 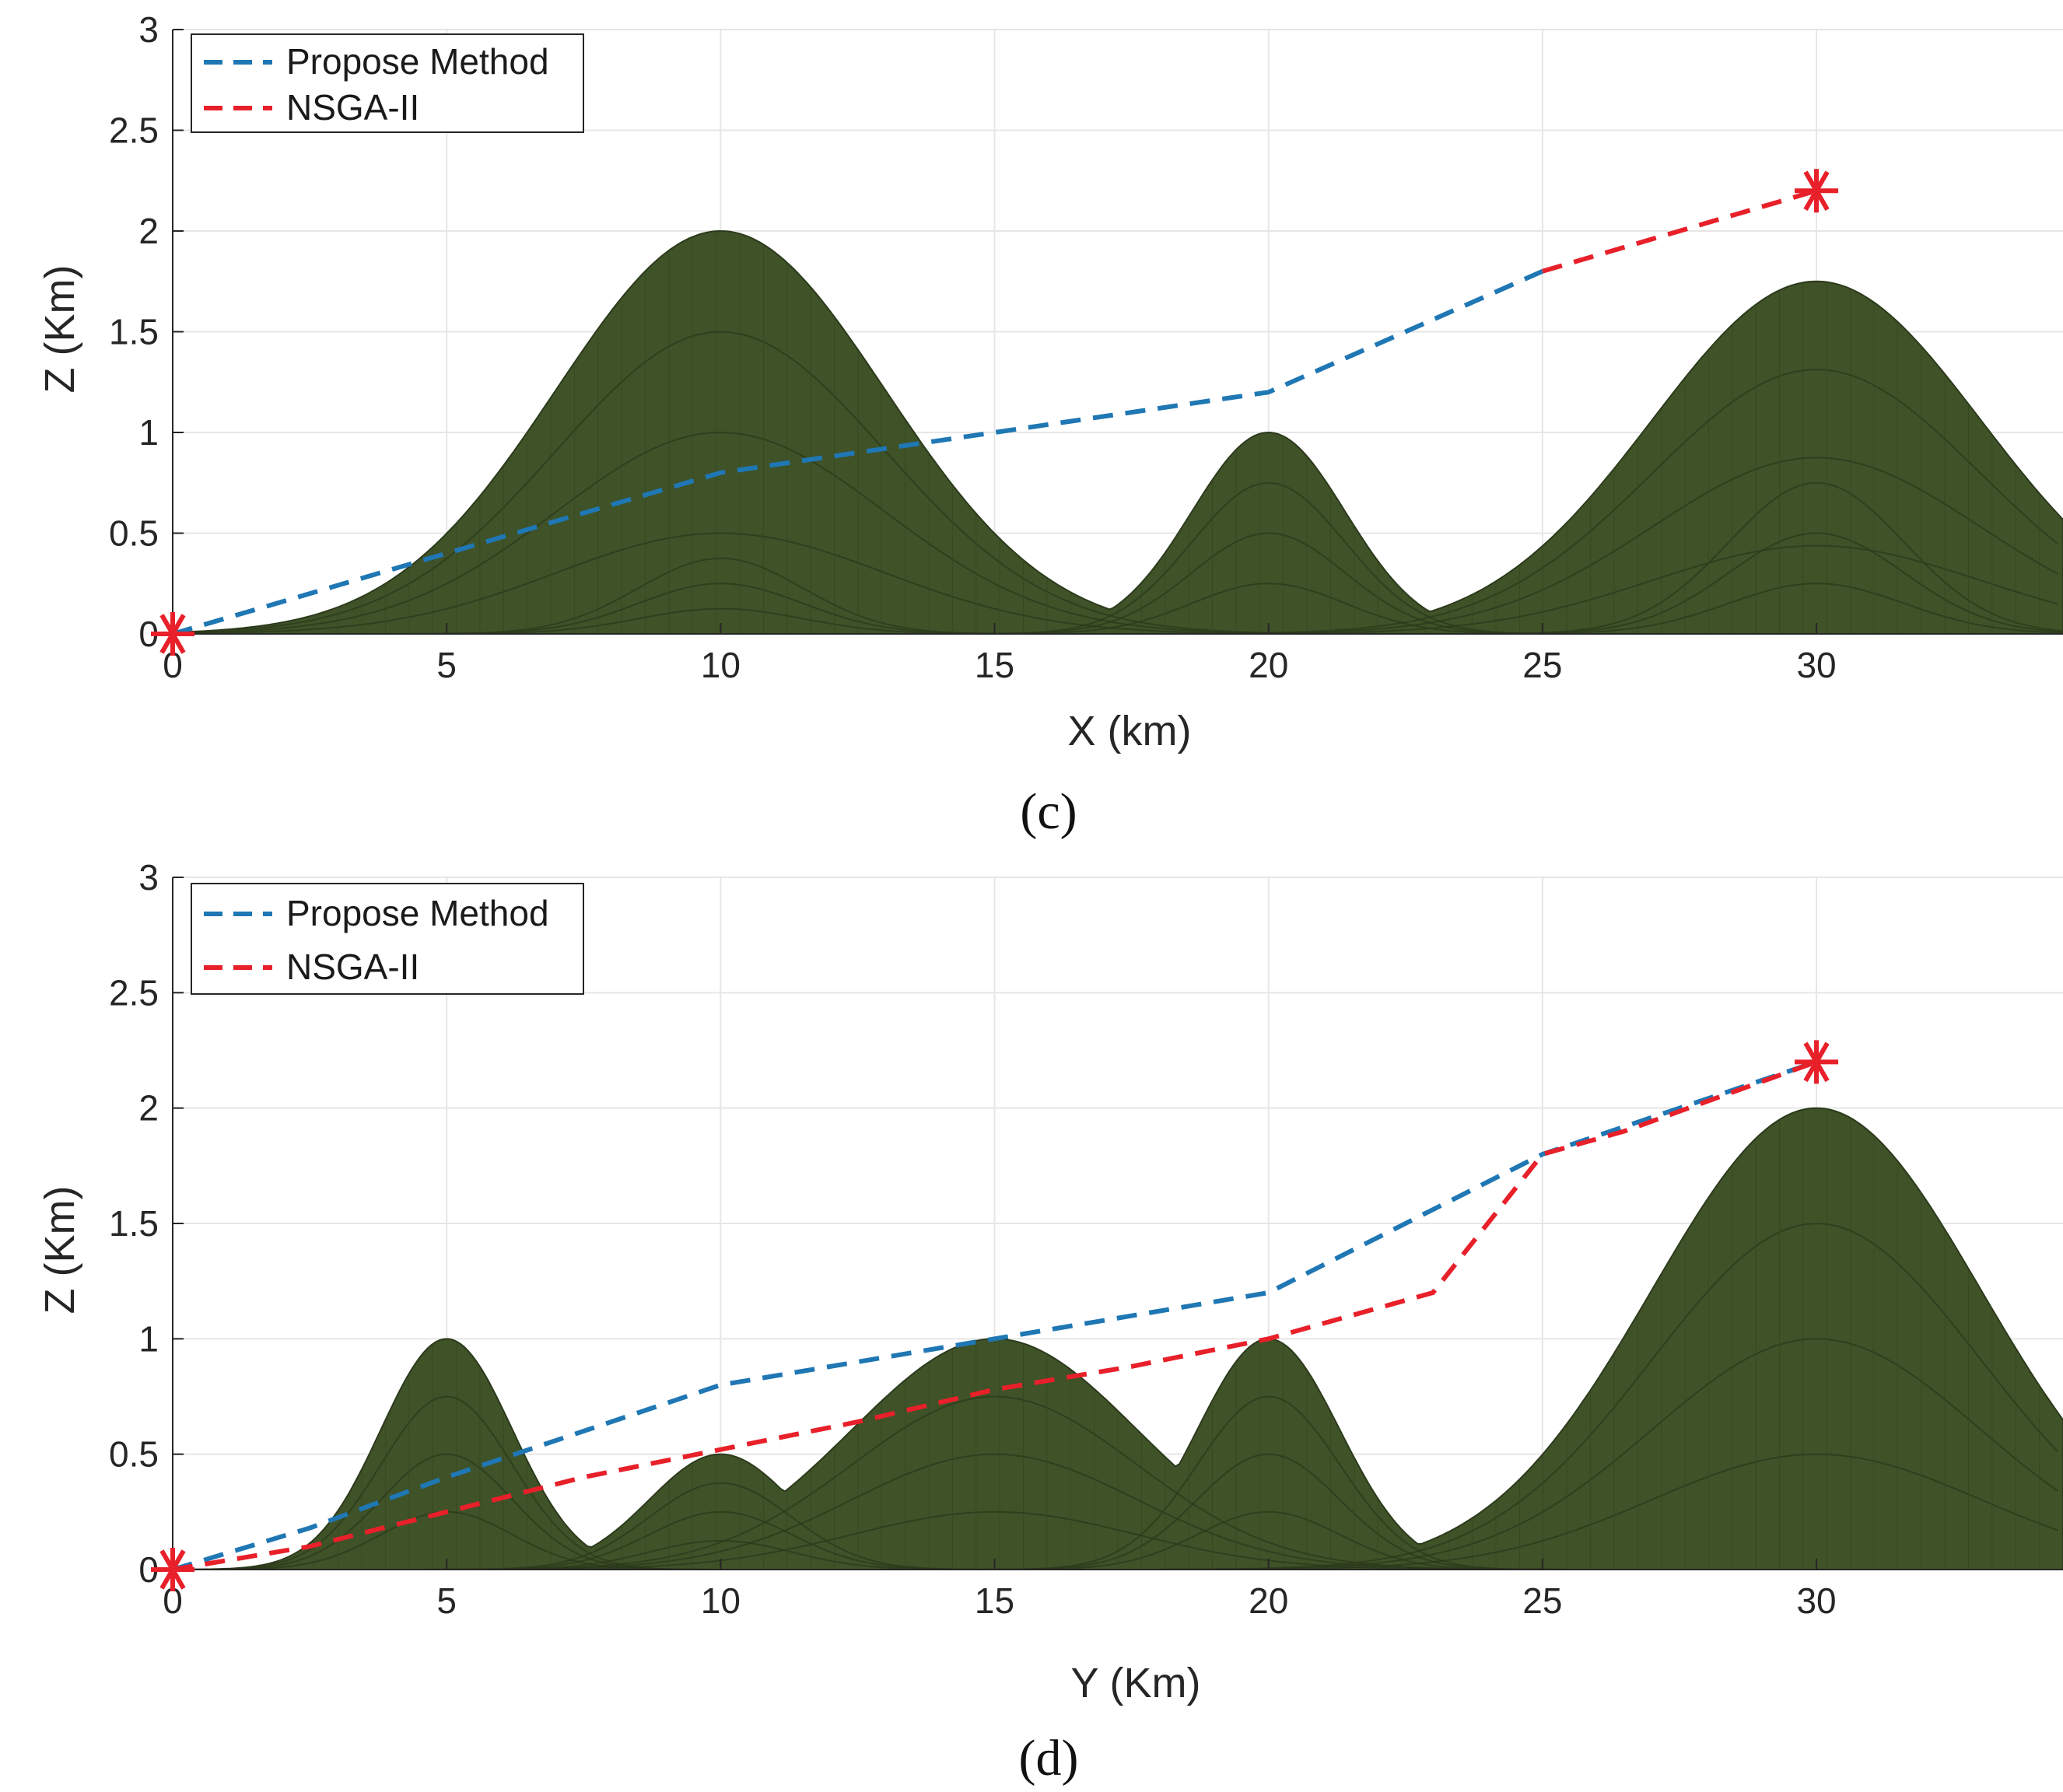 What do you see at coordinates (1049, 1759) in the screenshot?
I see `panel-caption: (d)` at bounding box center [1049, 1759].